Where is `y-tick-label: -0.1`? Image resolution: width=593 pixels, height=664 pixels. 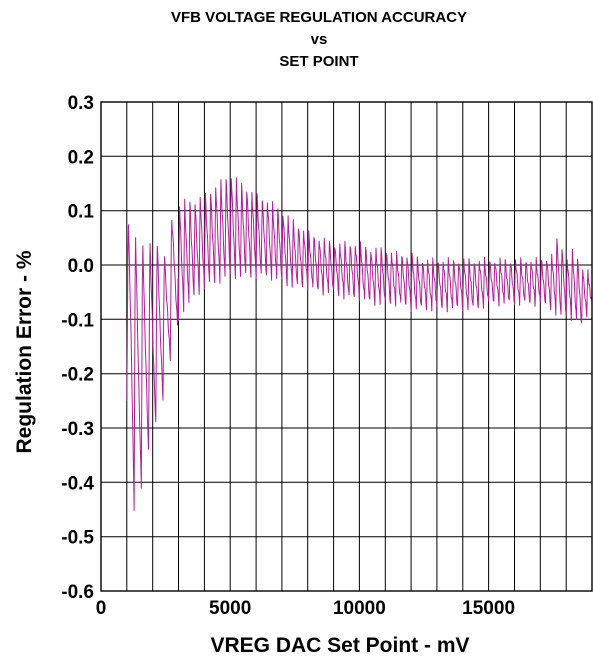 y-tick-label: -0.1 is located at coordinates (77, 320).